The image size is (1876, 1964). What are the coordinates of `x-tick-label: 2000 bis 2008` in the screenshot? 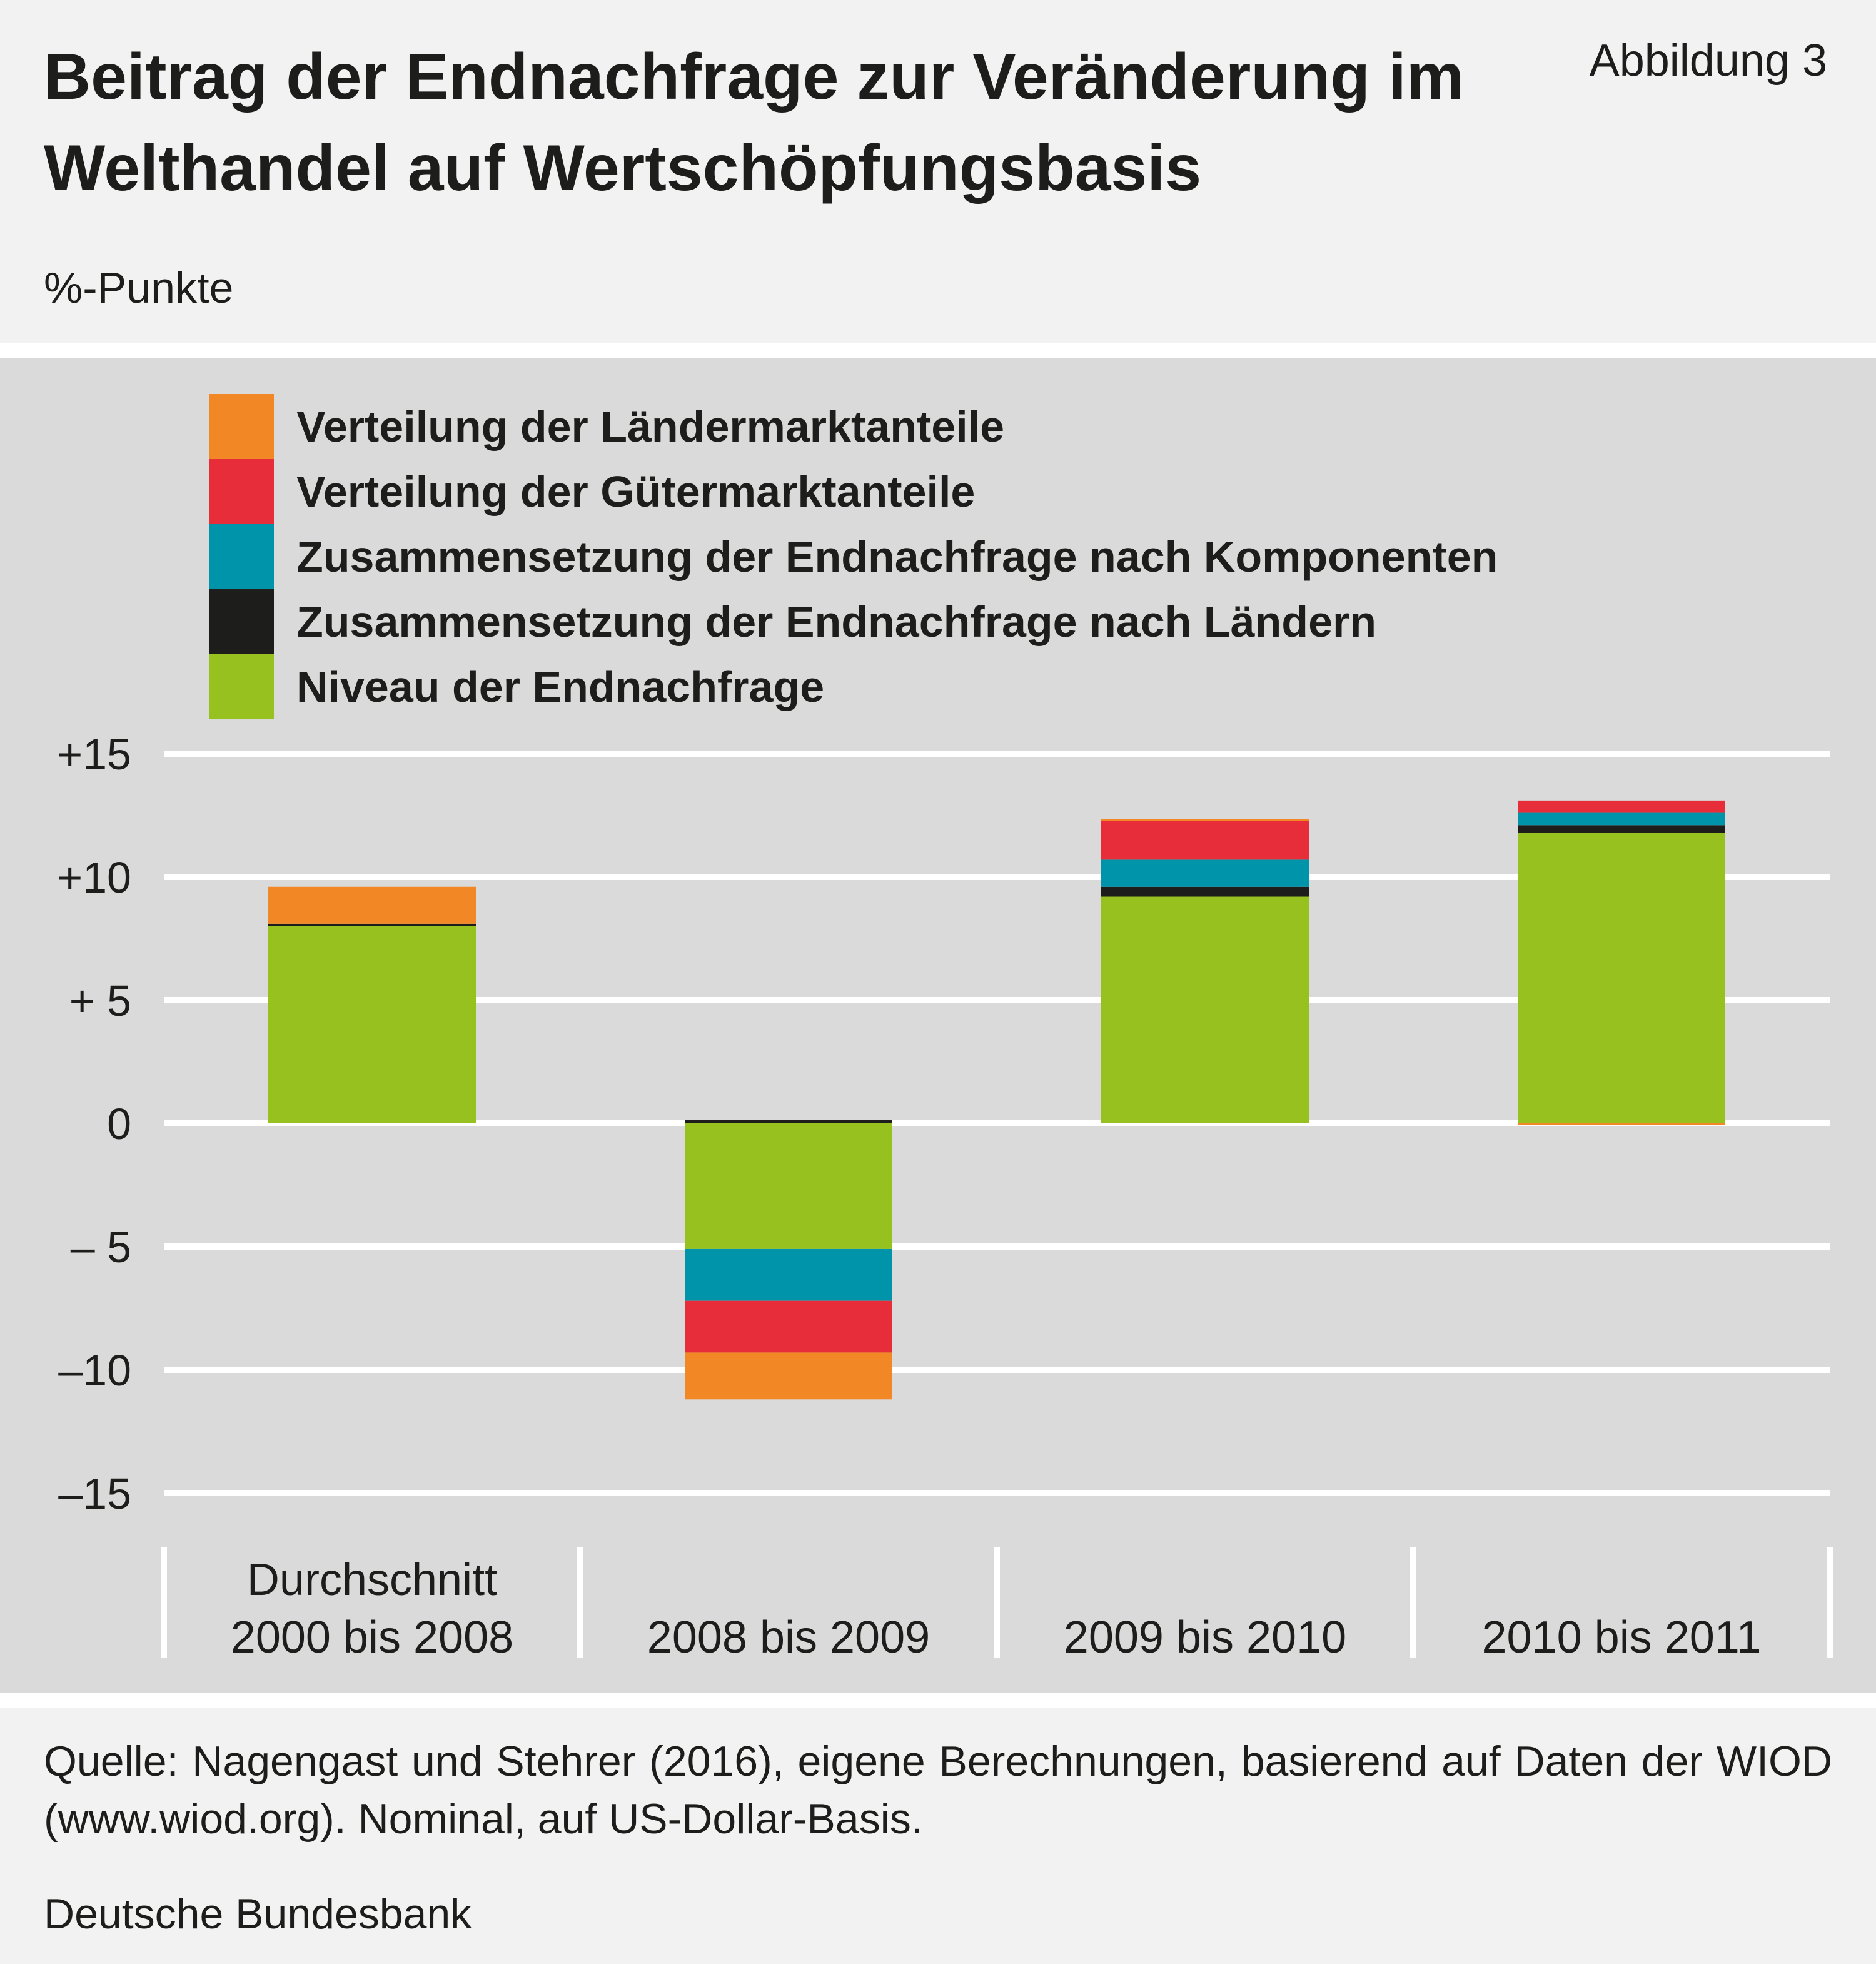 It's located at (372, 1637).